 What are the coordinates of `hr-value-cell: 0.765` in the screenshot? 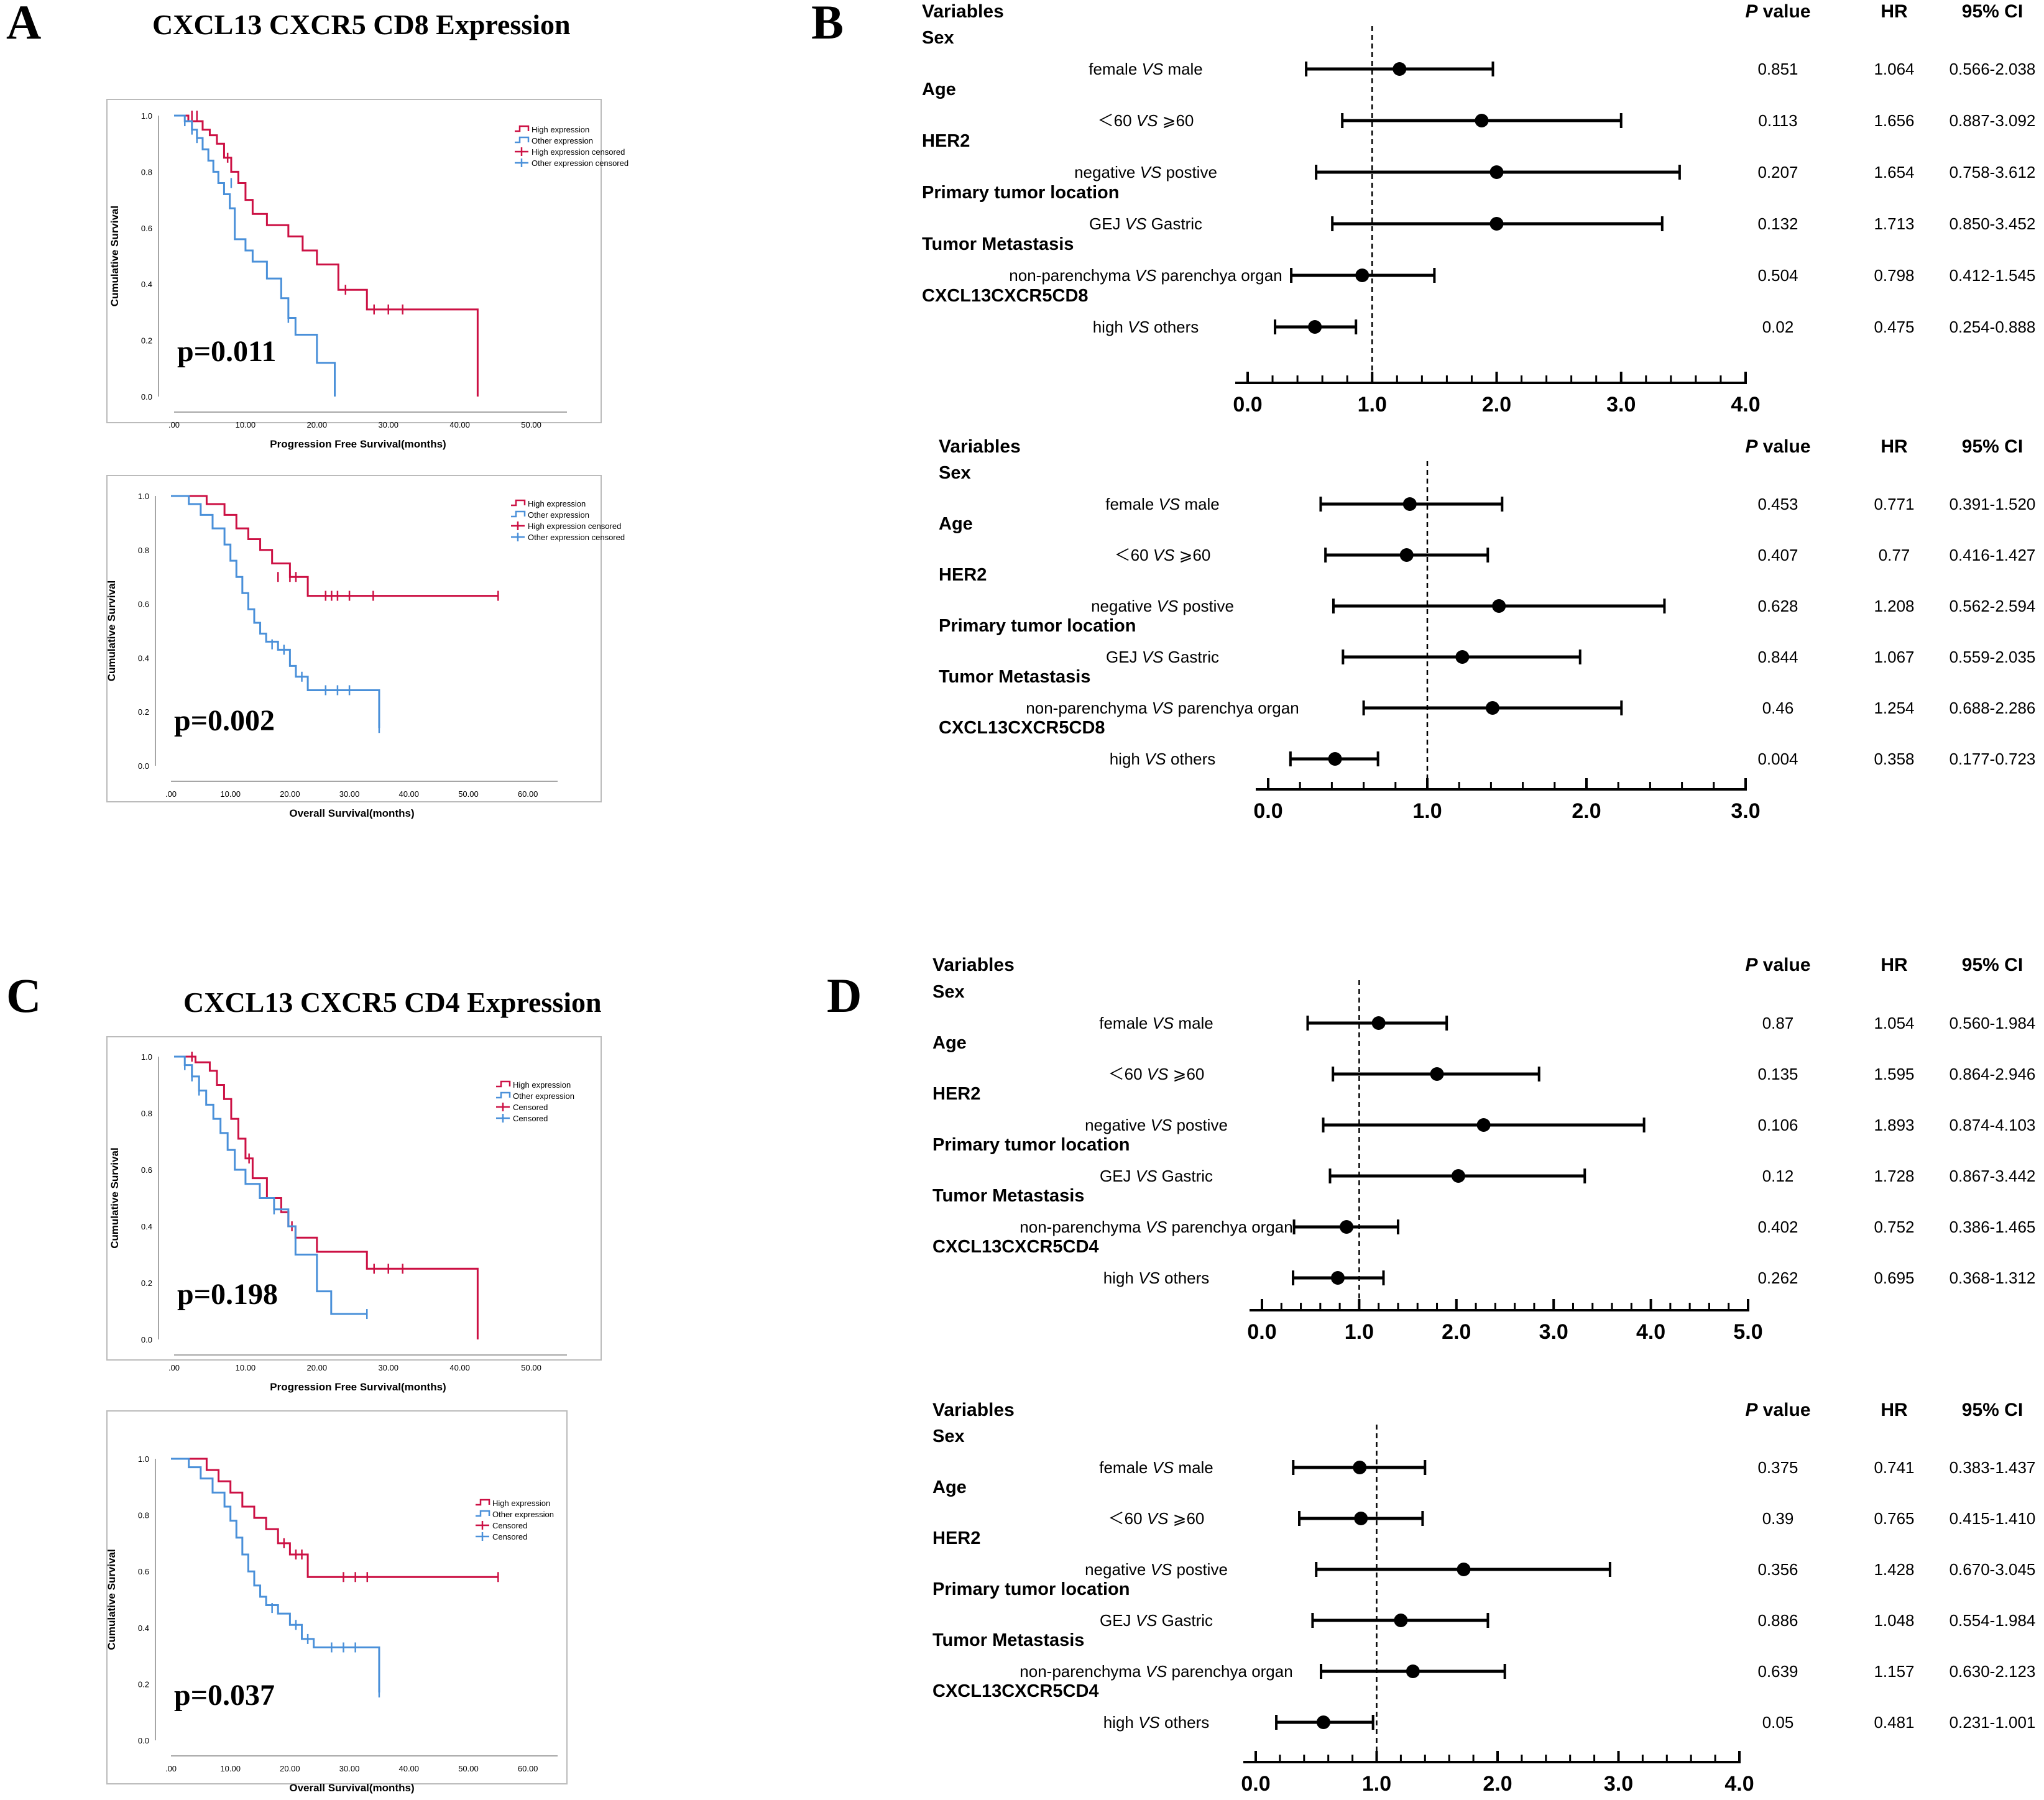 It's located at (1894, 1518).